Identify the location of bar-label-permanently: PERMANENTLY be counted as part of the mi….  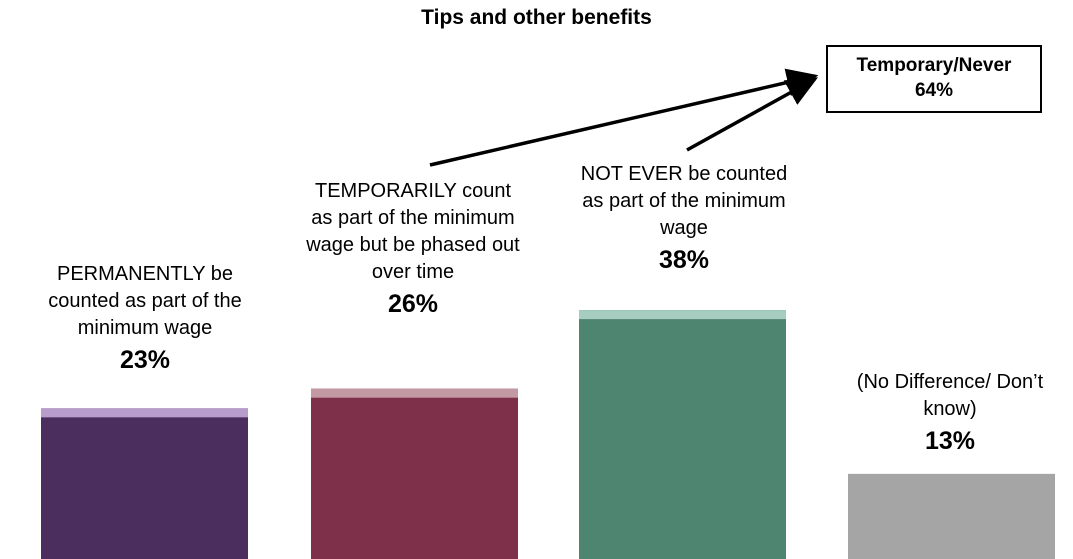
(145, 318).